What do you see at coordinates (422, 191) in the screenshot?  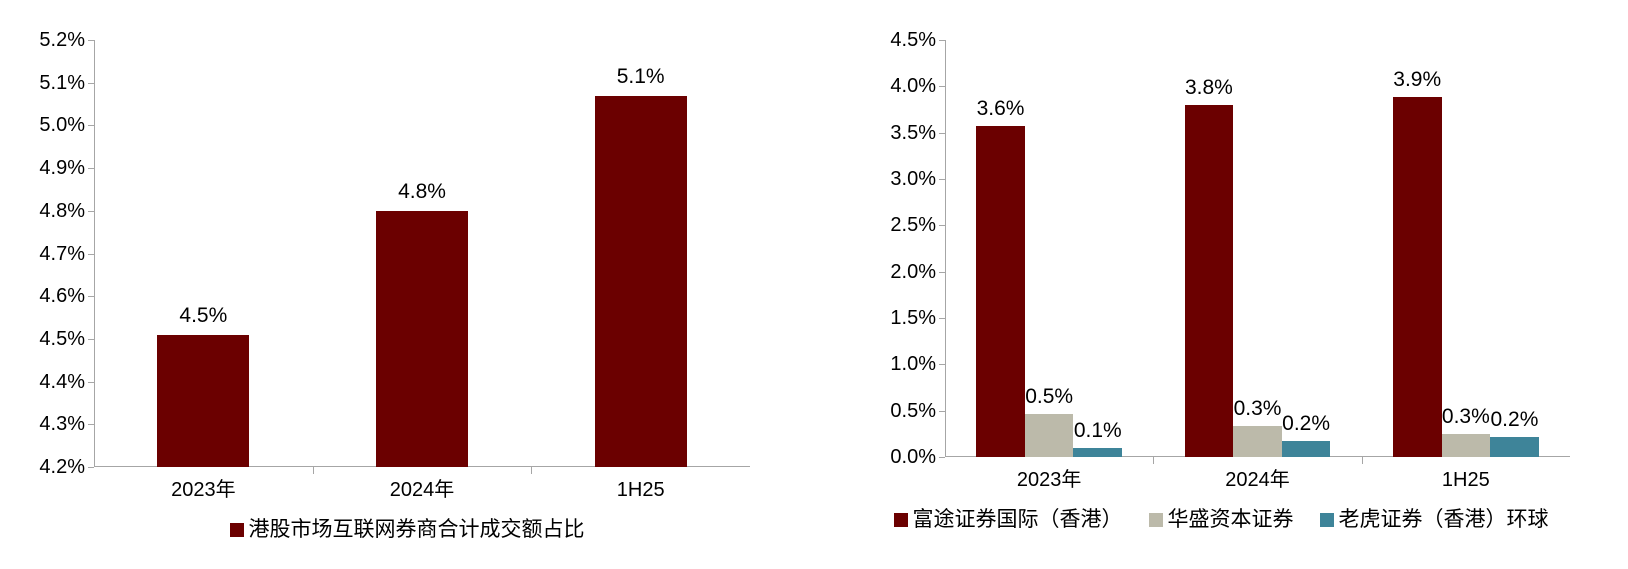 I see `bar-value-label-left-s0-c1: 4.8%` at bounding box center [422, 191].